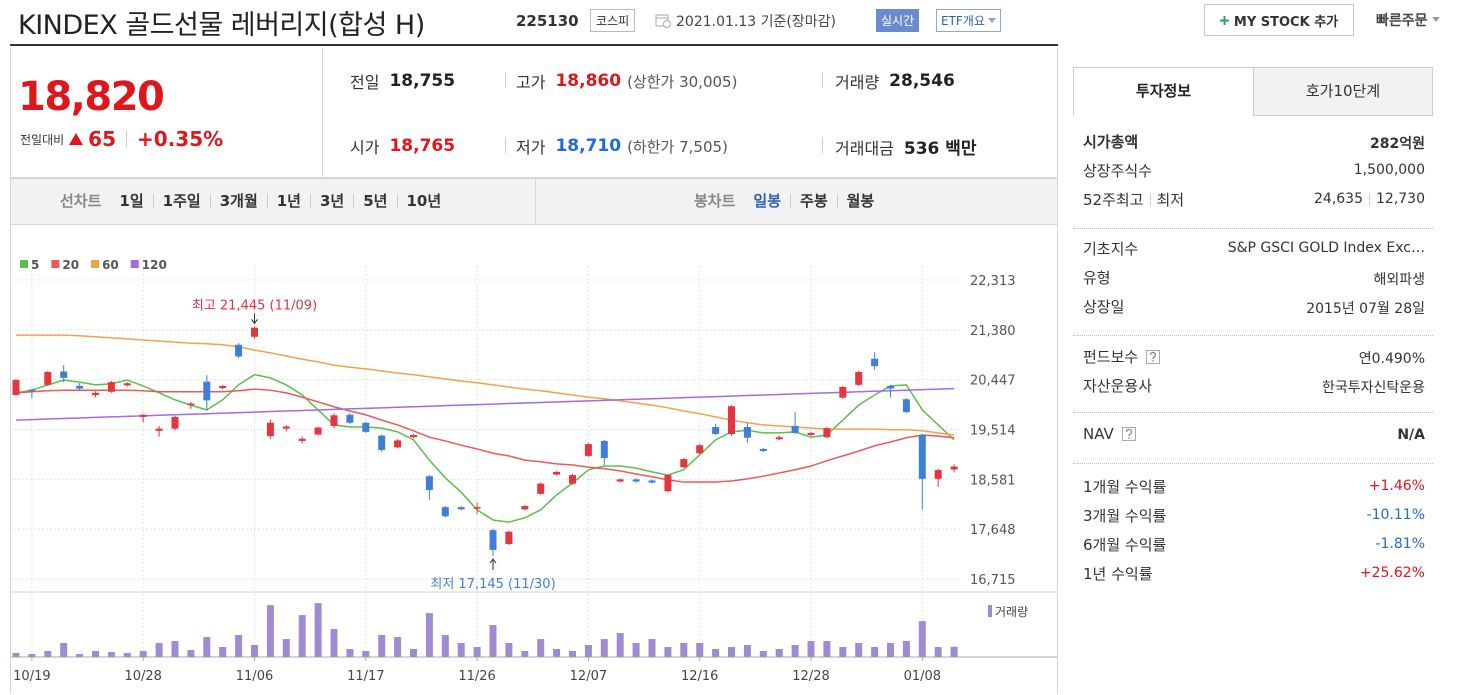 This screenshot has height=695, width=1478. Describe the element at coordinates (81, 201) in the screenshot. I see `period-group-label: 선차트` at that location.